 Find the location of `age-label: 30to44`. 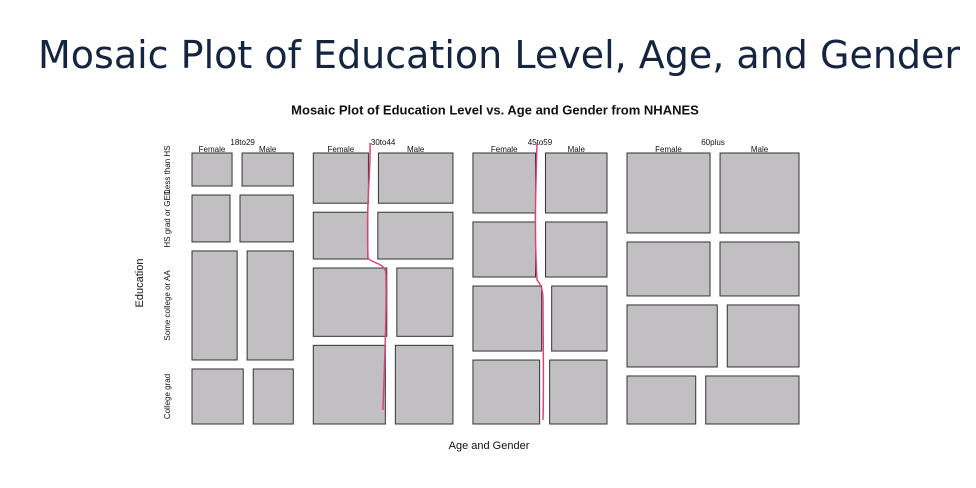

age-label: 30to44 is located at coordinates (383, 142).